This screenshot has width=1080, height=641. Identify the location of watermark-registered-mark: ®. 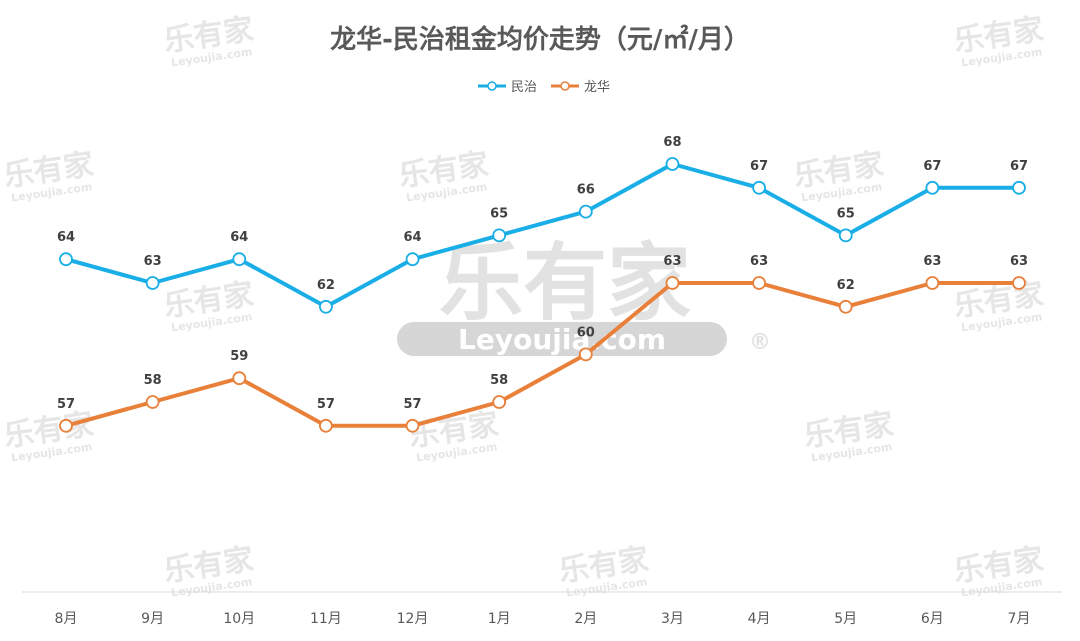
(760, 342).